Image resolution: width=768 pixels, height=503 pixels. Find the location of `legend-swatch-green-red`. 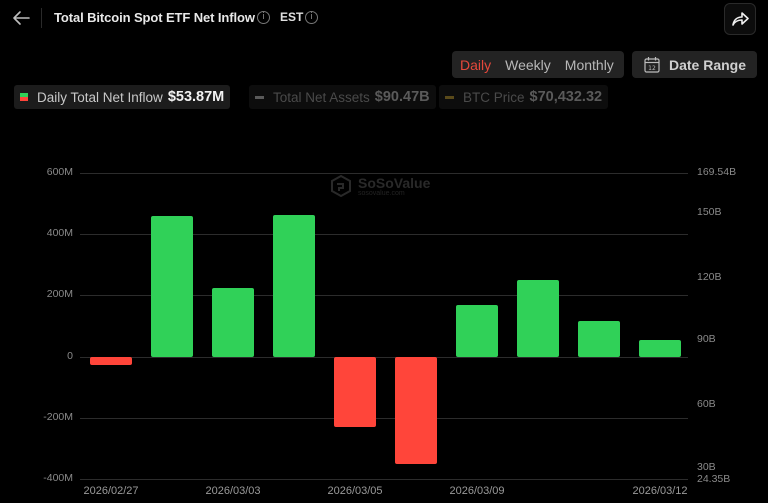

legend-swatch-green-red is located at coordinates (24, 97).